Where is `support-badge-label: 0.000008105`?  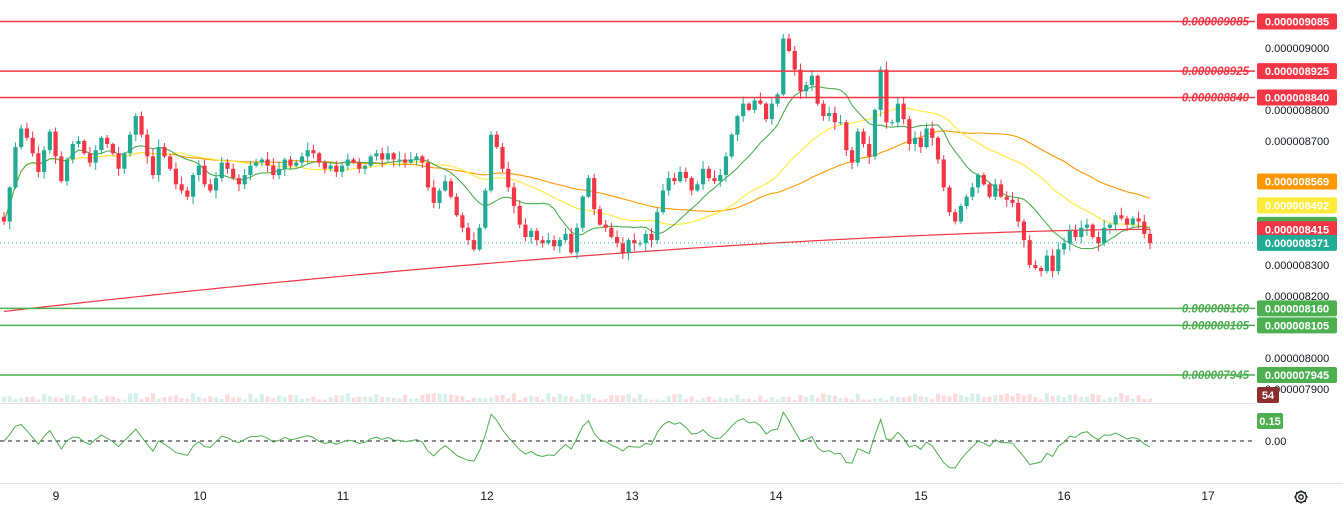
support-badge-label: 0.000008105 is located at coordinates (1297, 326).